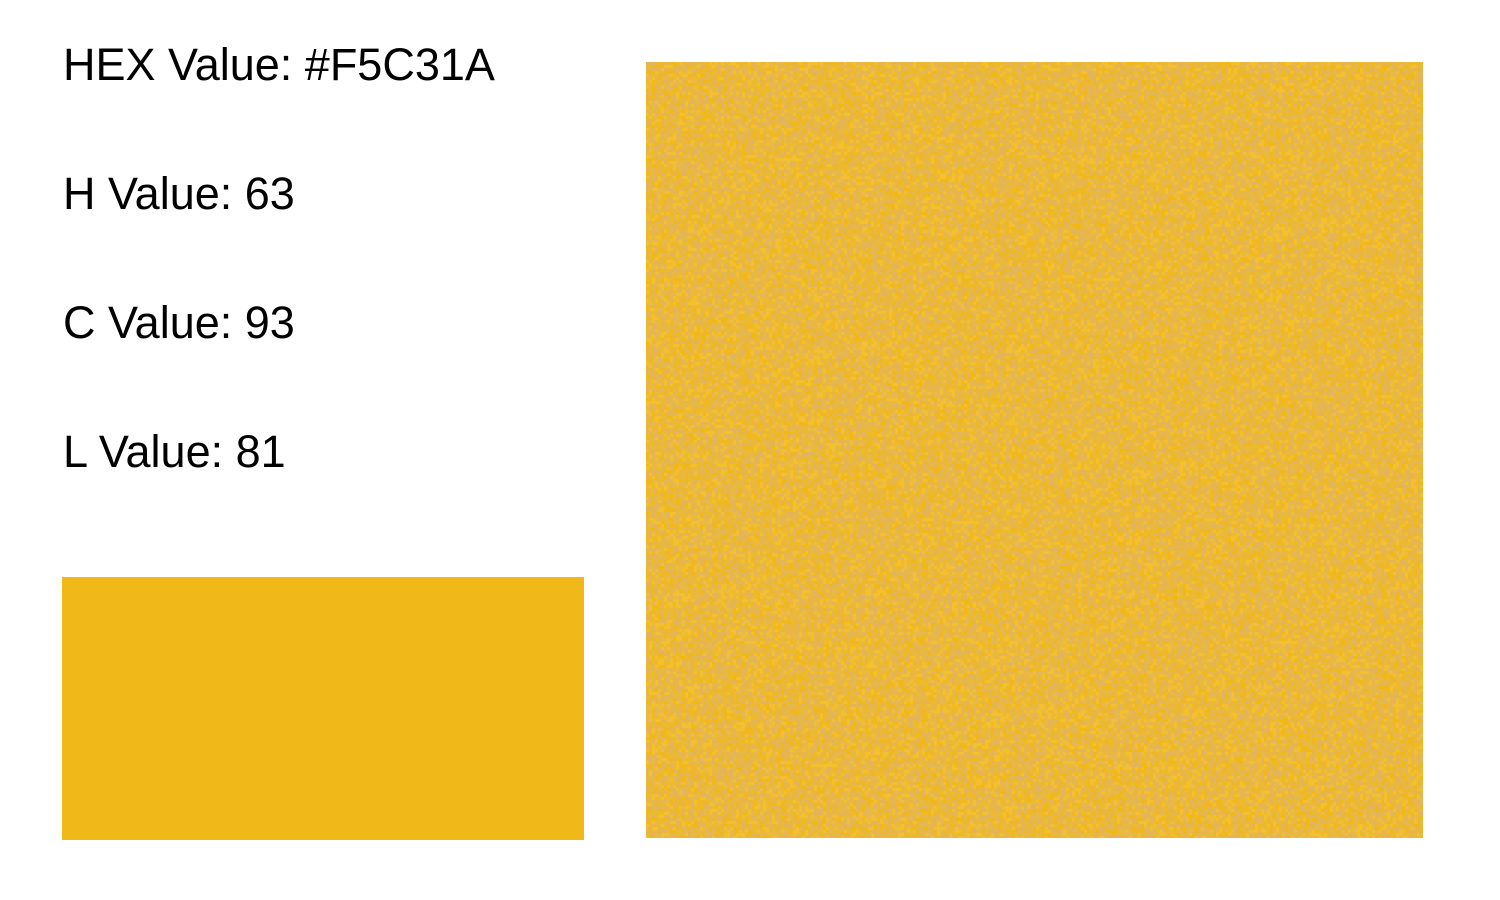 The height and width of the screenshot is (900, 1500). What do you see at coordinates (179, 193) in the screenshot?
I see `h-value-label: H Value: 63` at bounding box center [179, 193].